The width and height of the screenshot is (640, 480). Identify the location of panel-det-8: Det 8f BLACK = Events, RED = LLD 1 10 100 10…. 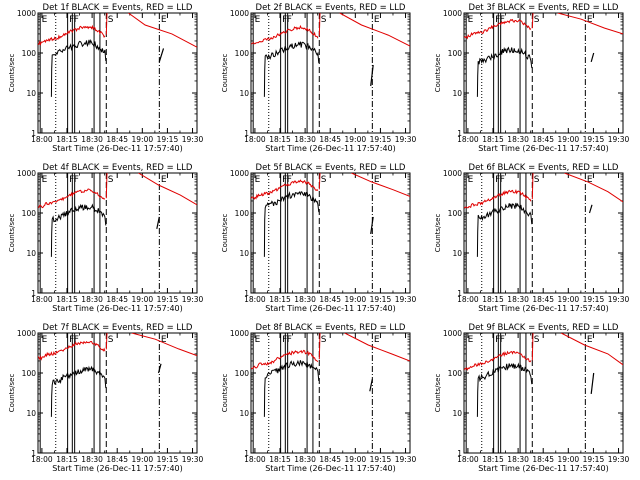
(319, 398).